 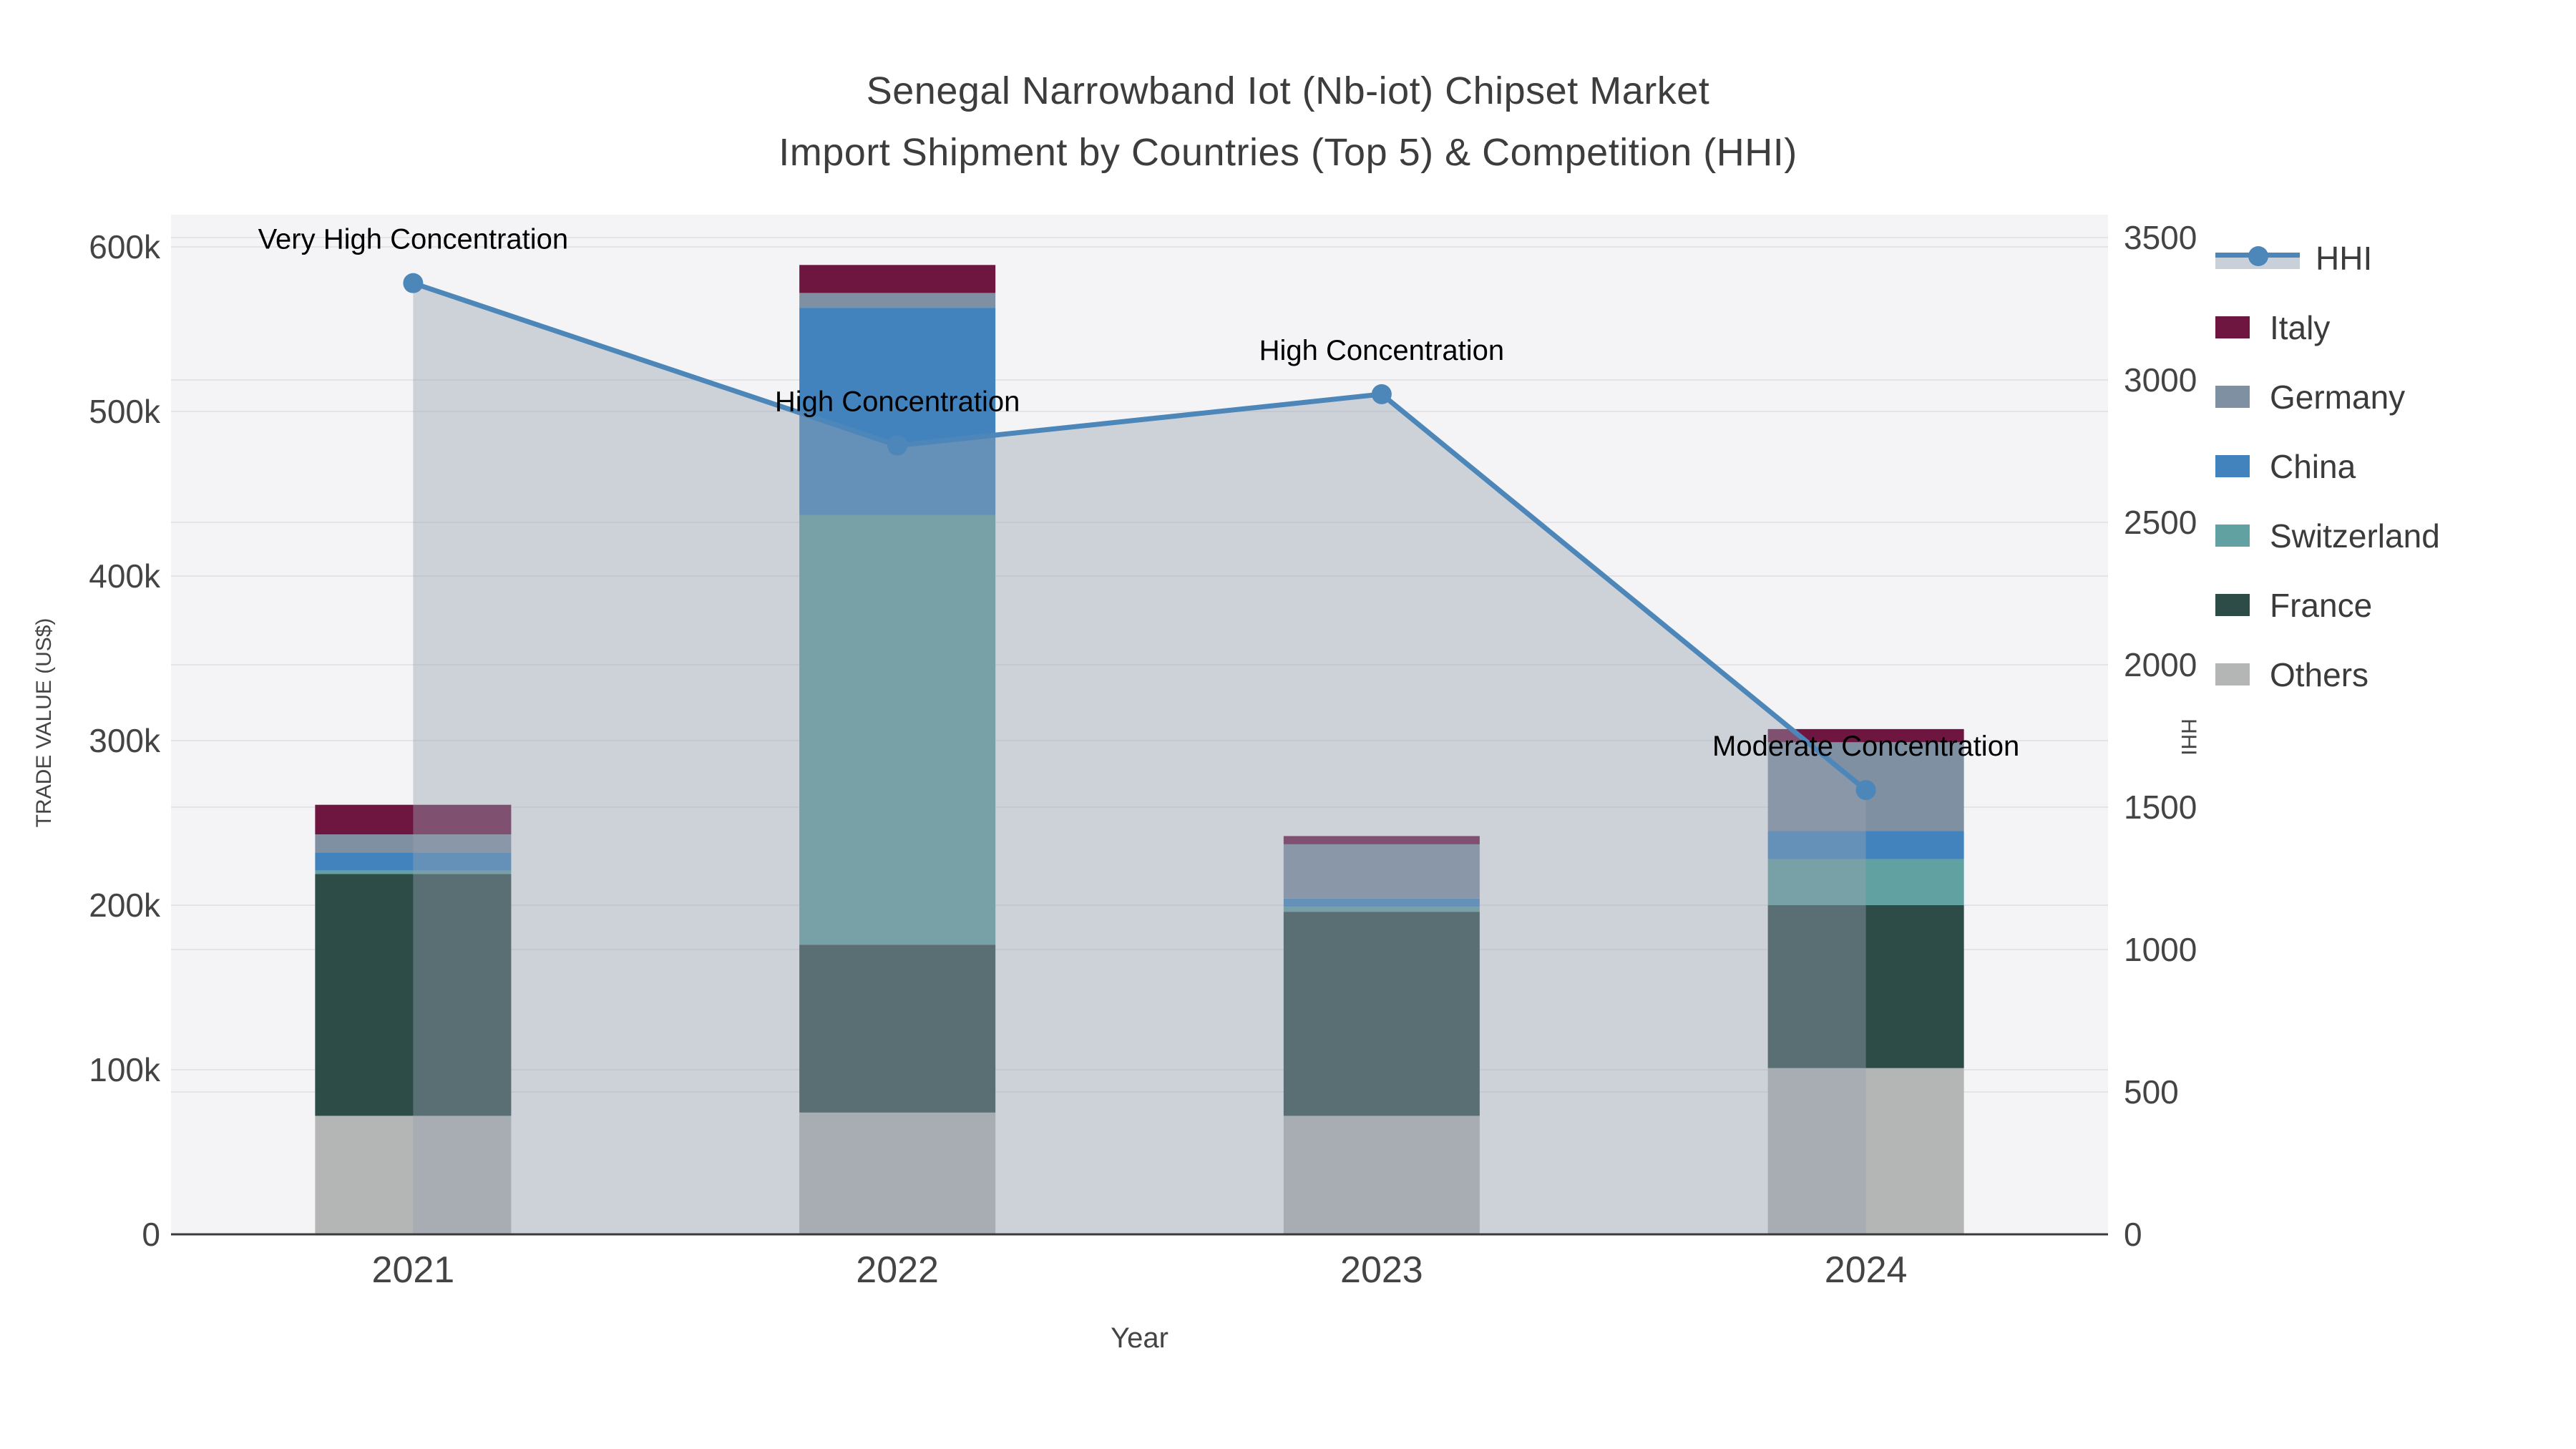 I want to click on bar-segment-italy-2024, so click(x=1865, y=735).